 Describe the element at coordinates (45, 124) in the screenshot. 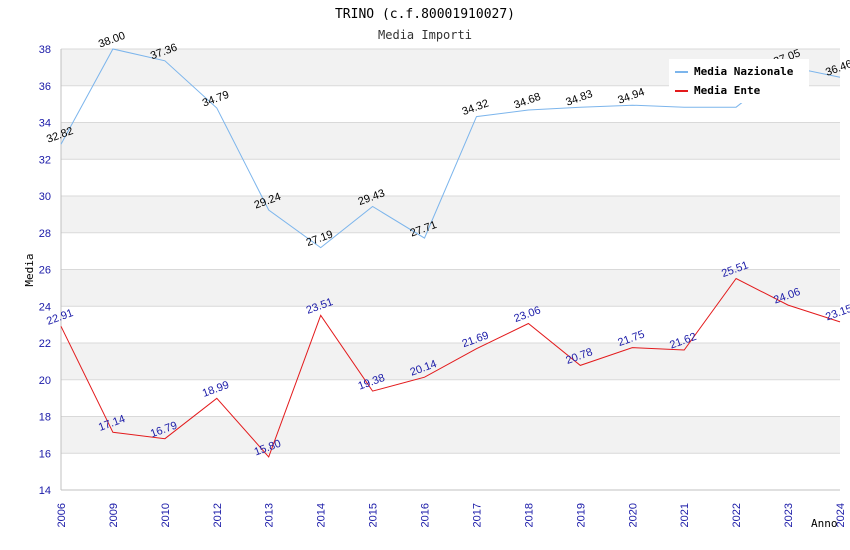

I see `y-tick-label: 34` at that location.